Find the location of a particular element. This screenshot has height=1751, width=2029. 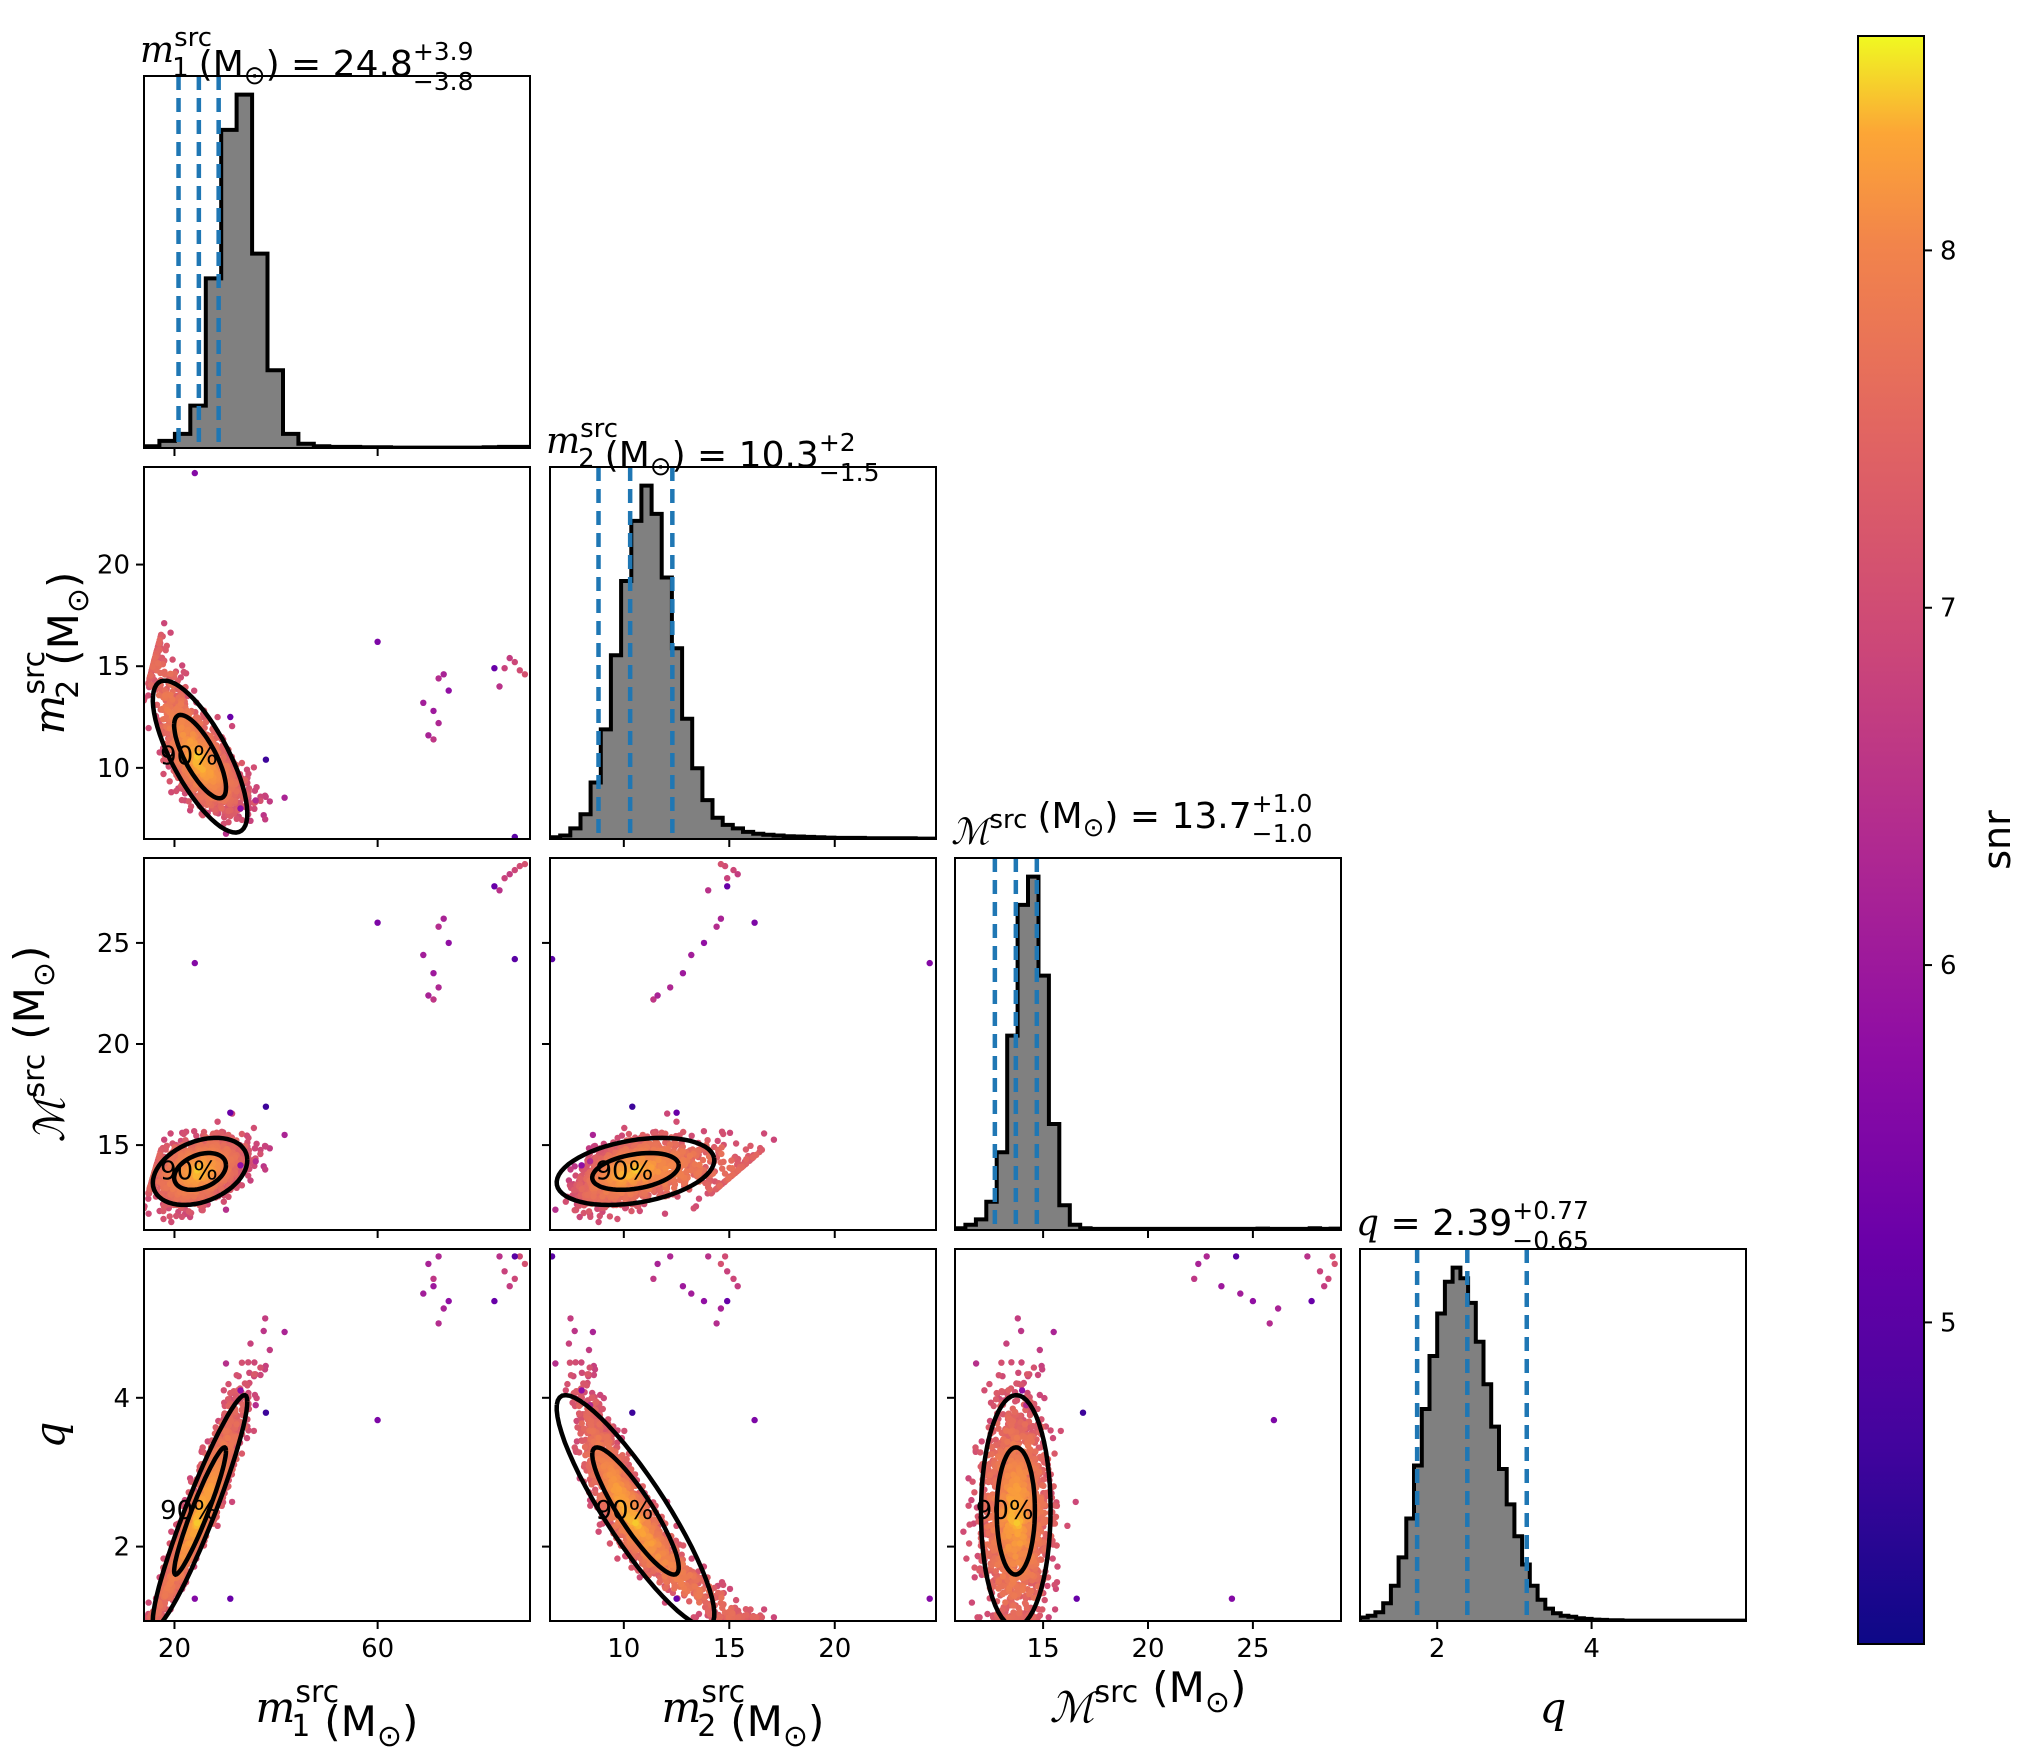

panel-m1-m1: msrc 1 (M⊙) = 24.8+3.9 −3.8 is located at coordinates (335, 239).